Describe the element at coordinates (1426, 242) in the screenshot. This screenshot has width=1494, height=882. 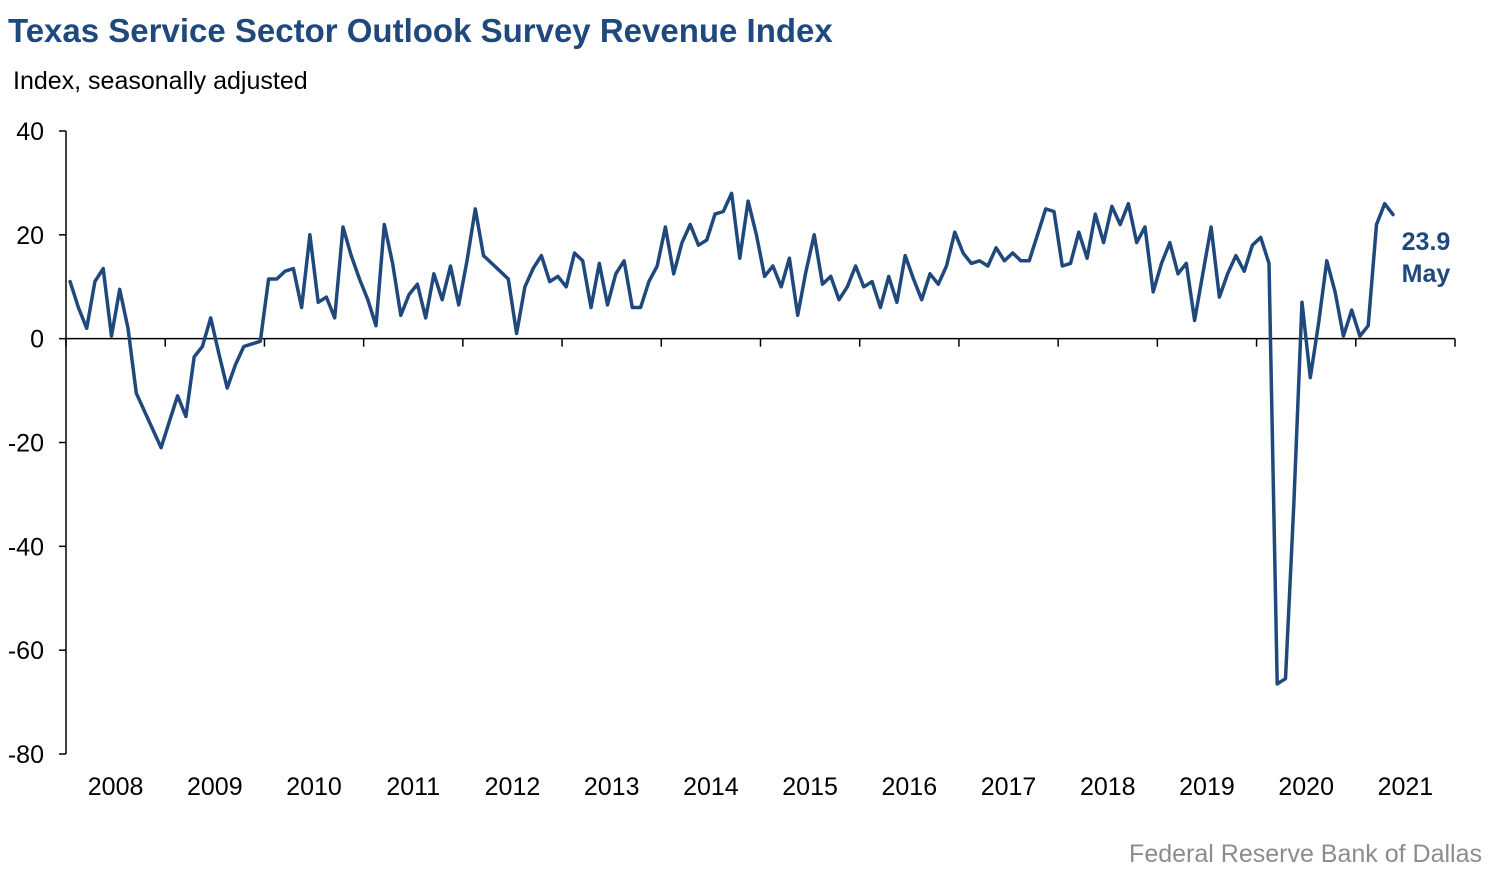
I see `end-value-label: 23.9` at that location.